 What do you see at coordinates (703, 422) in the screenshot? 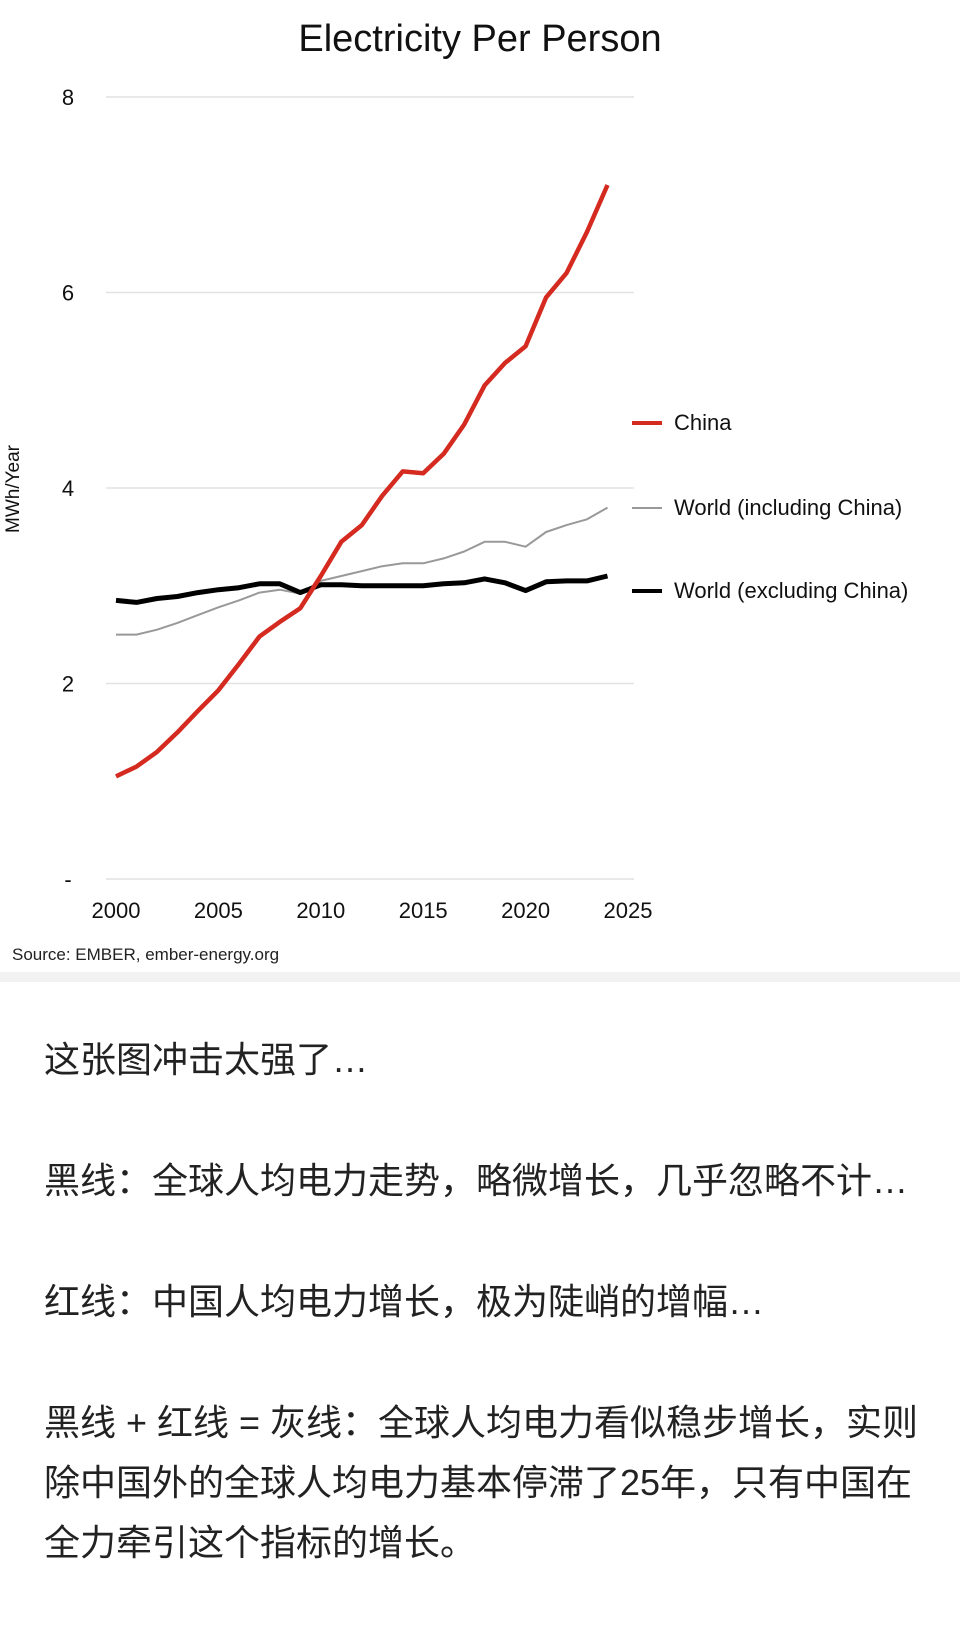
I see `legend-label: China` at bounding box center [703, 422].